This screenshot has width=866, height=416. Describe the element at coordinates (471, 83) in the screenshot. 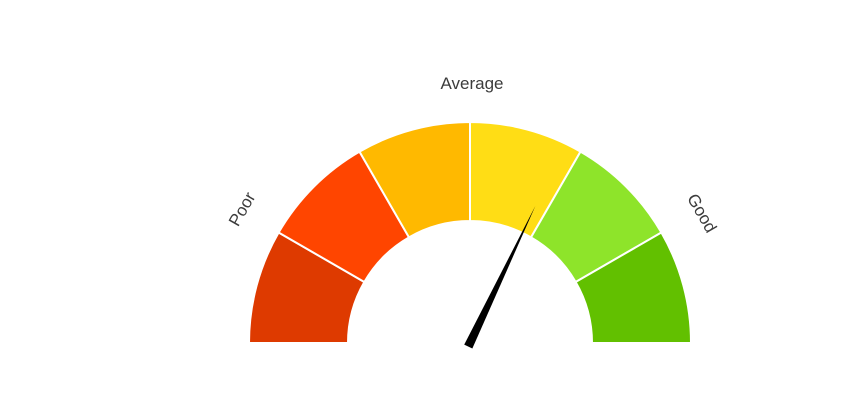

I see `label-average: Average` at that location.